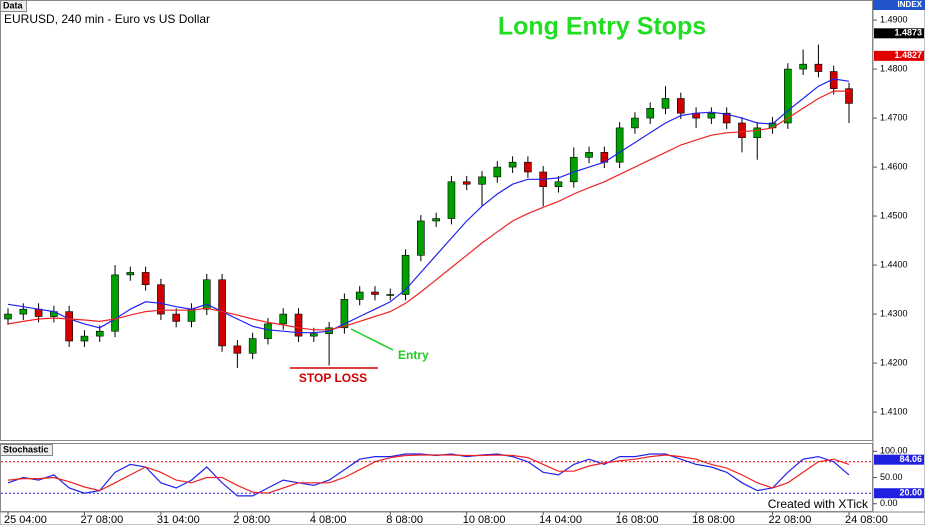 The width and height of the screenshot is (925, 525). I want to click on subtitle: EURUSD, 240 min - Euro vs US Dollar, so click(107, 19).